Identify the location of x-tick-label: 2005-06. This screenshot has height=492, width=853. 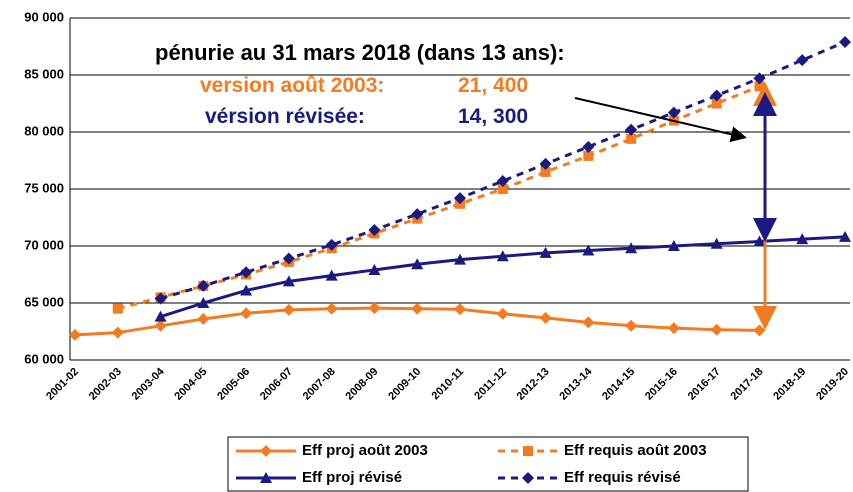
(233, 384).